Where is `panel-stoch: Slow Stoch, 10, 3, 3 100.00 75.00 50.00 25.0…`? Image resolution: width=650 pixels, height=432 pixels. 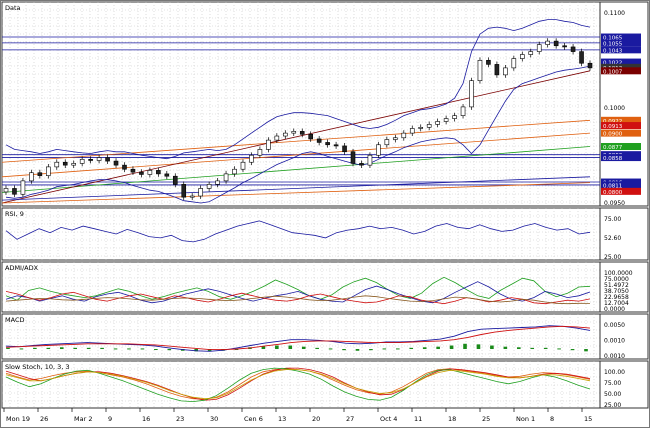
panel-stoch: Slow Stoch, 10, 3, 3 100.00 75.00 50.00 25.0… is located at coordinates (325, 384).